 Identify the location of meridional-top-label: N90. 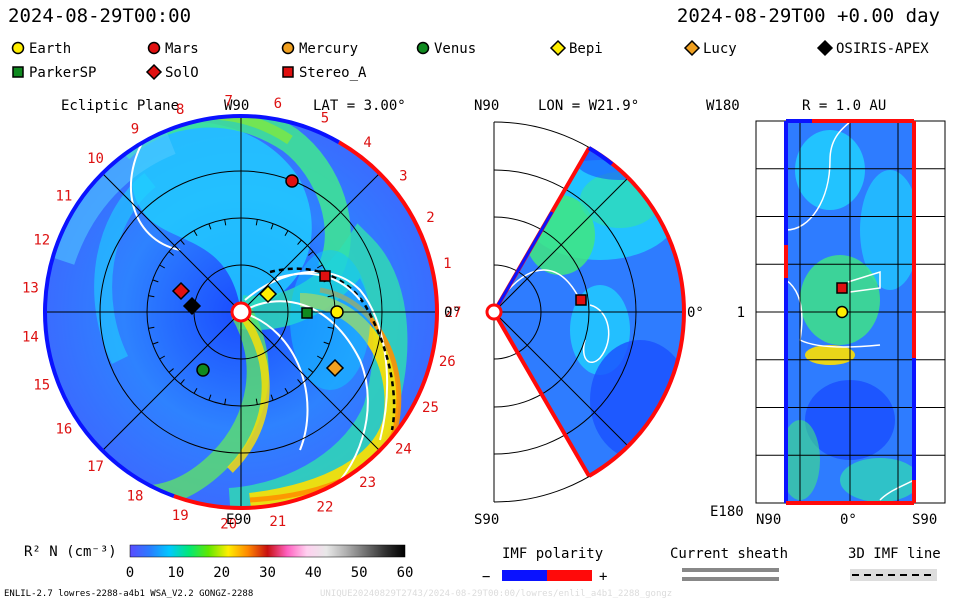
(486, 106).